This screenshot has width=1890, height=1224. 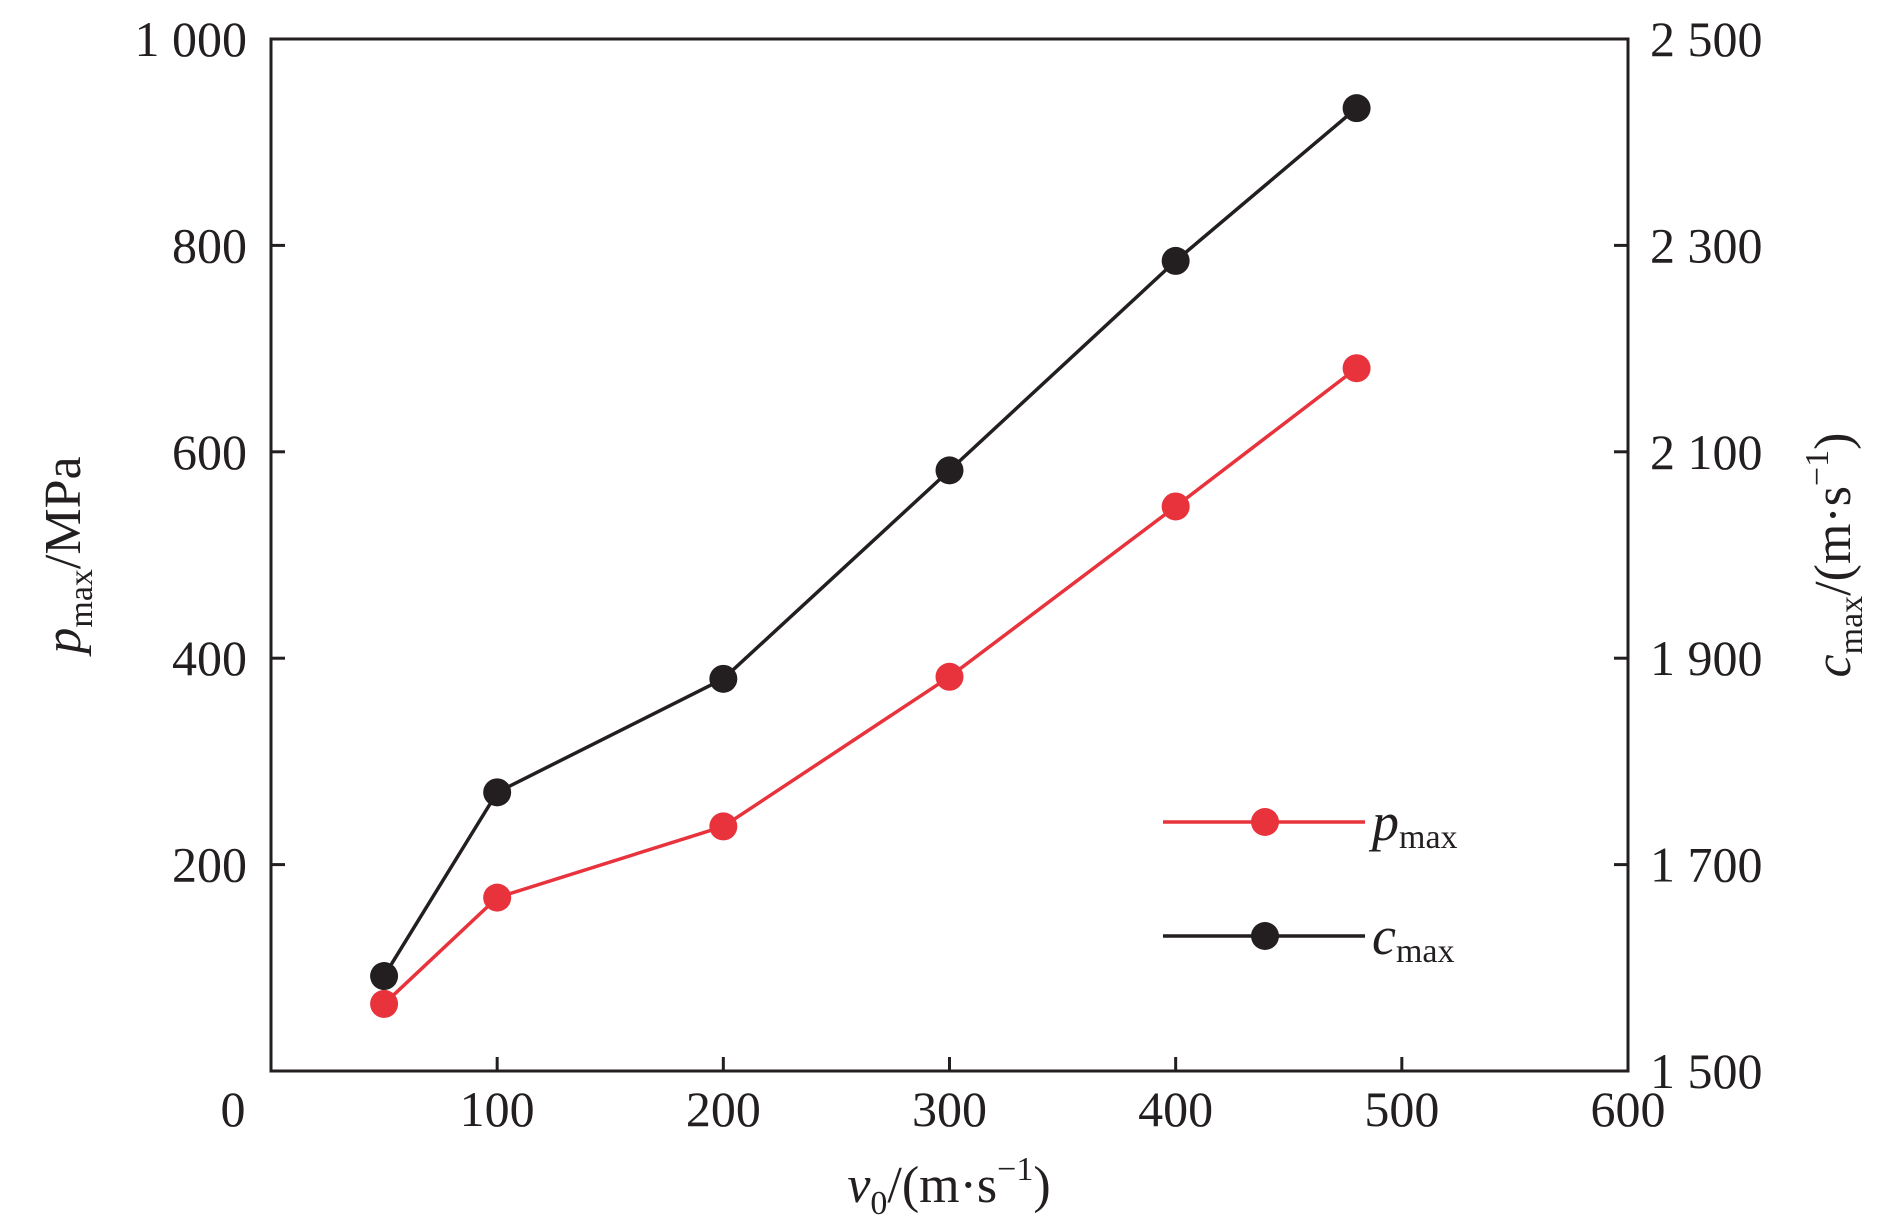 I want to click on y-left-tick-label: 800, so click(x=209, y=245).